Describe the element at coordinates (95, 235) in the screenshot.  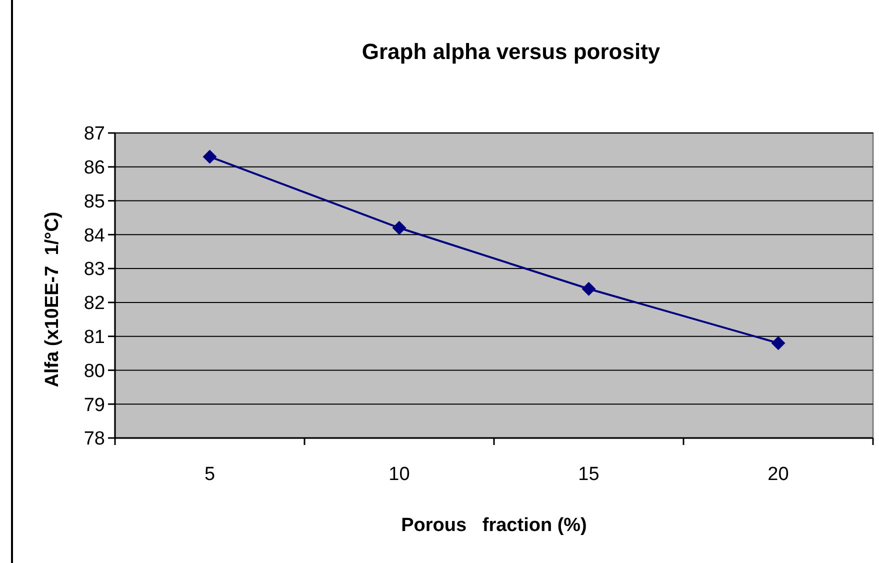
I see `y-tick-label: 84` at that location.